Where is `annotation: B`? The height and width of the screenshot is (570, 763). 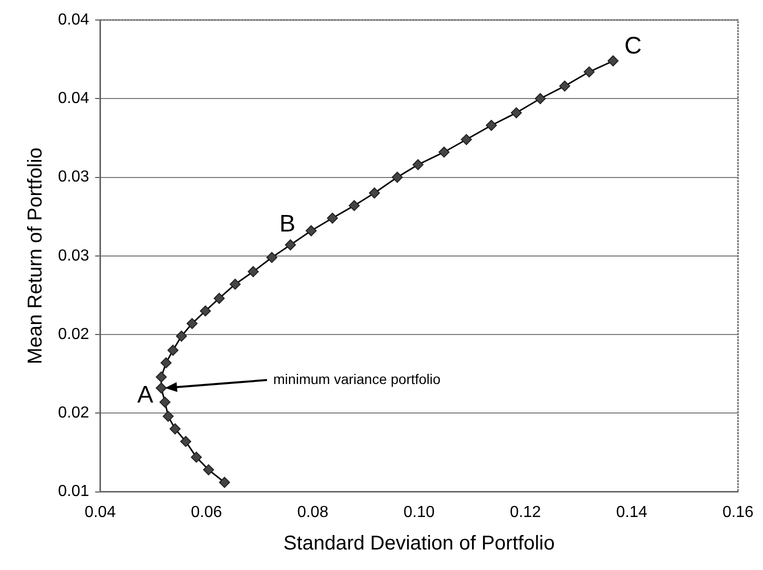
annotation: B is located at coordinates (287, 224).